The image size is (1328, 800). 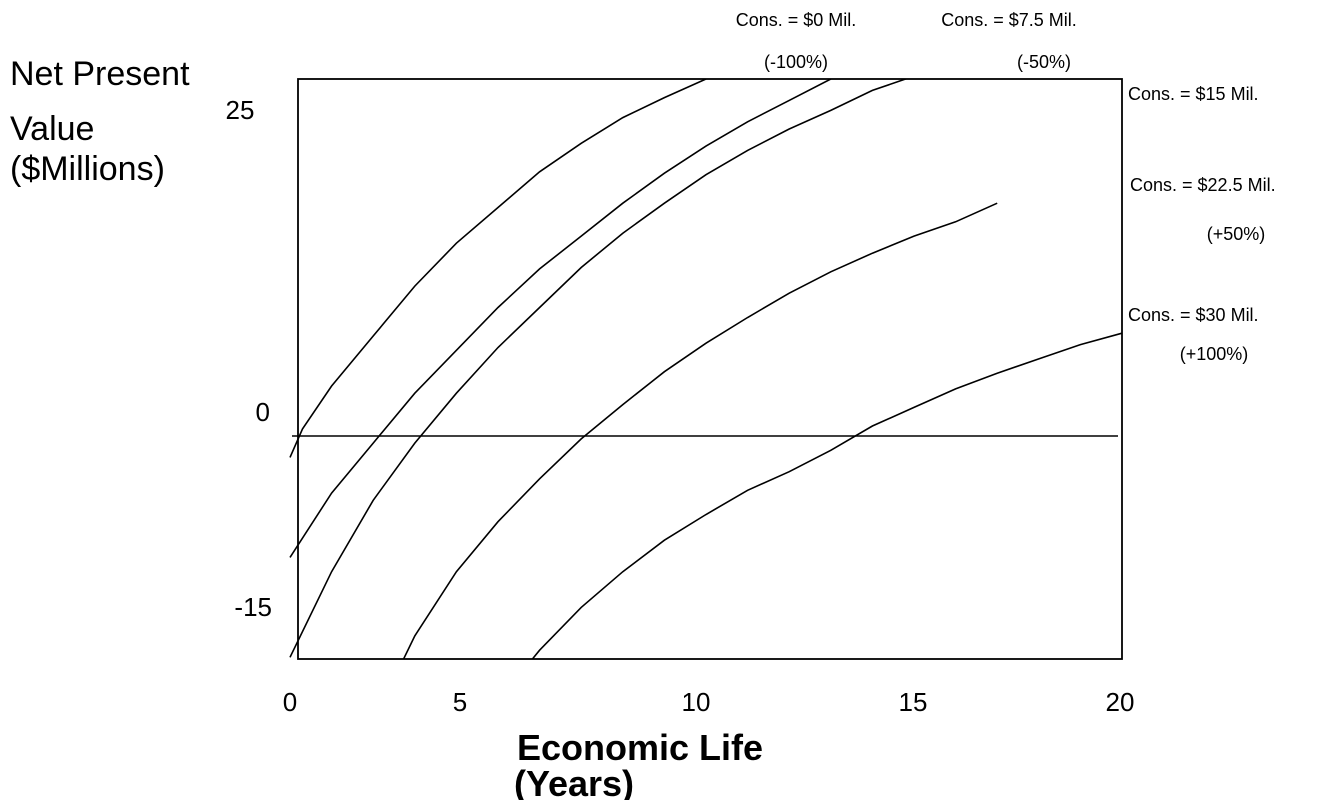 I want to click on series-label-0: Cons. = $0 Mil., so click(x=796, y=20).